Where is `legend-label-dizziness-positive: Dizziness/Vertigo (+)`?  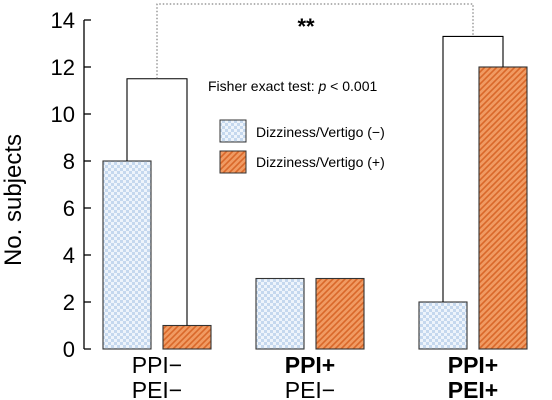
legend-label-dizziness-positive: Dizziness/Vertigo (+) is located at coordinates (320, 162).